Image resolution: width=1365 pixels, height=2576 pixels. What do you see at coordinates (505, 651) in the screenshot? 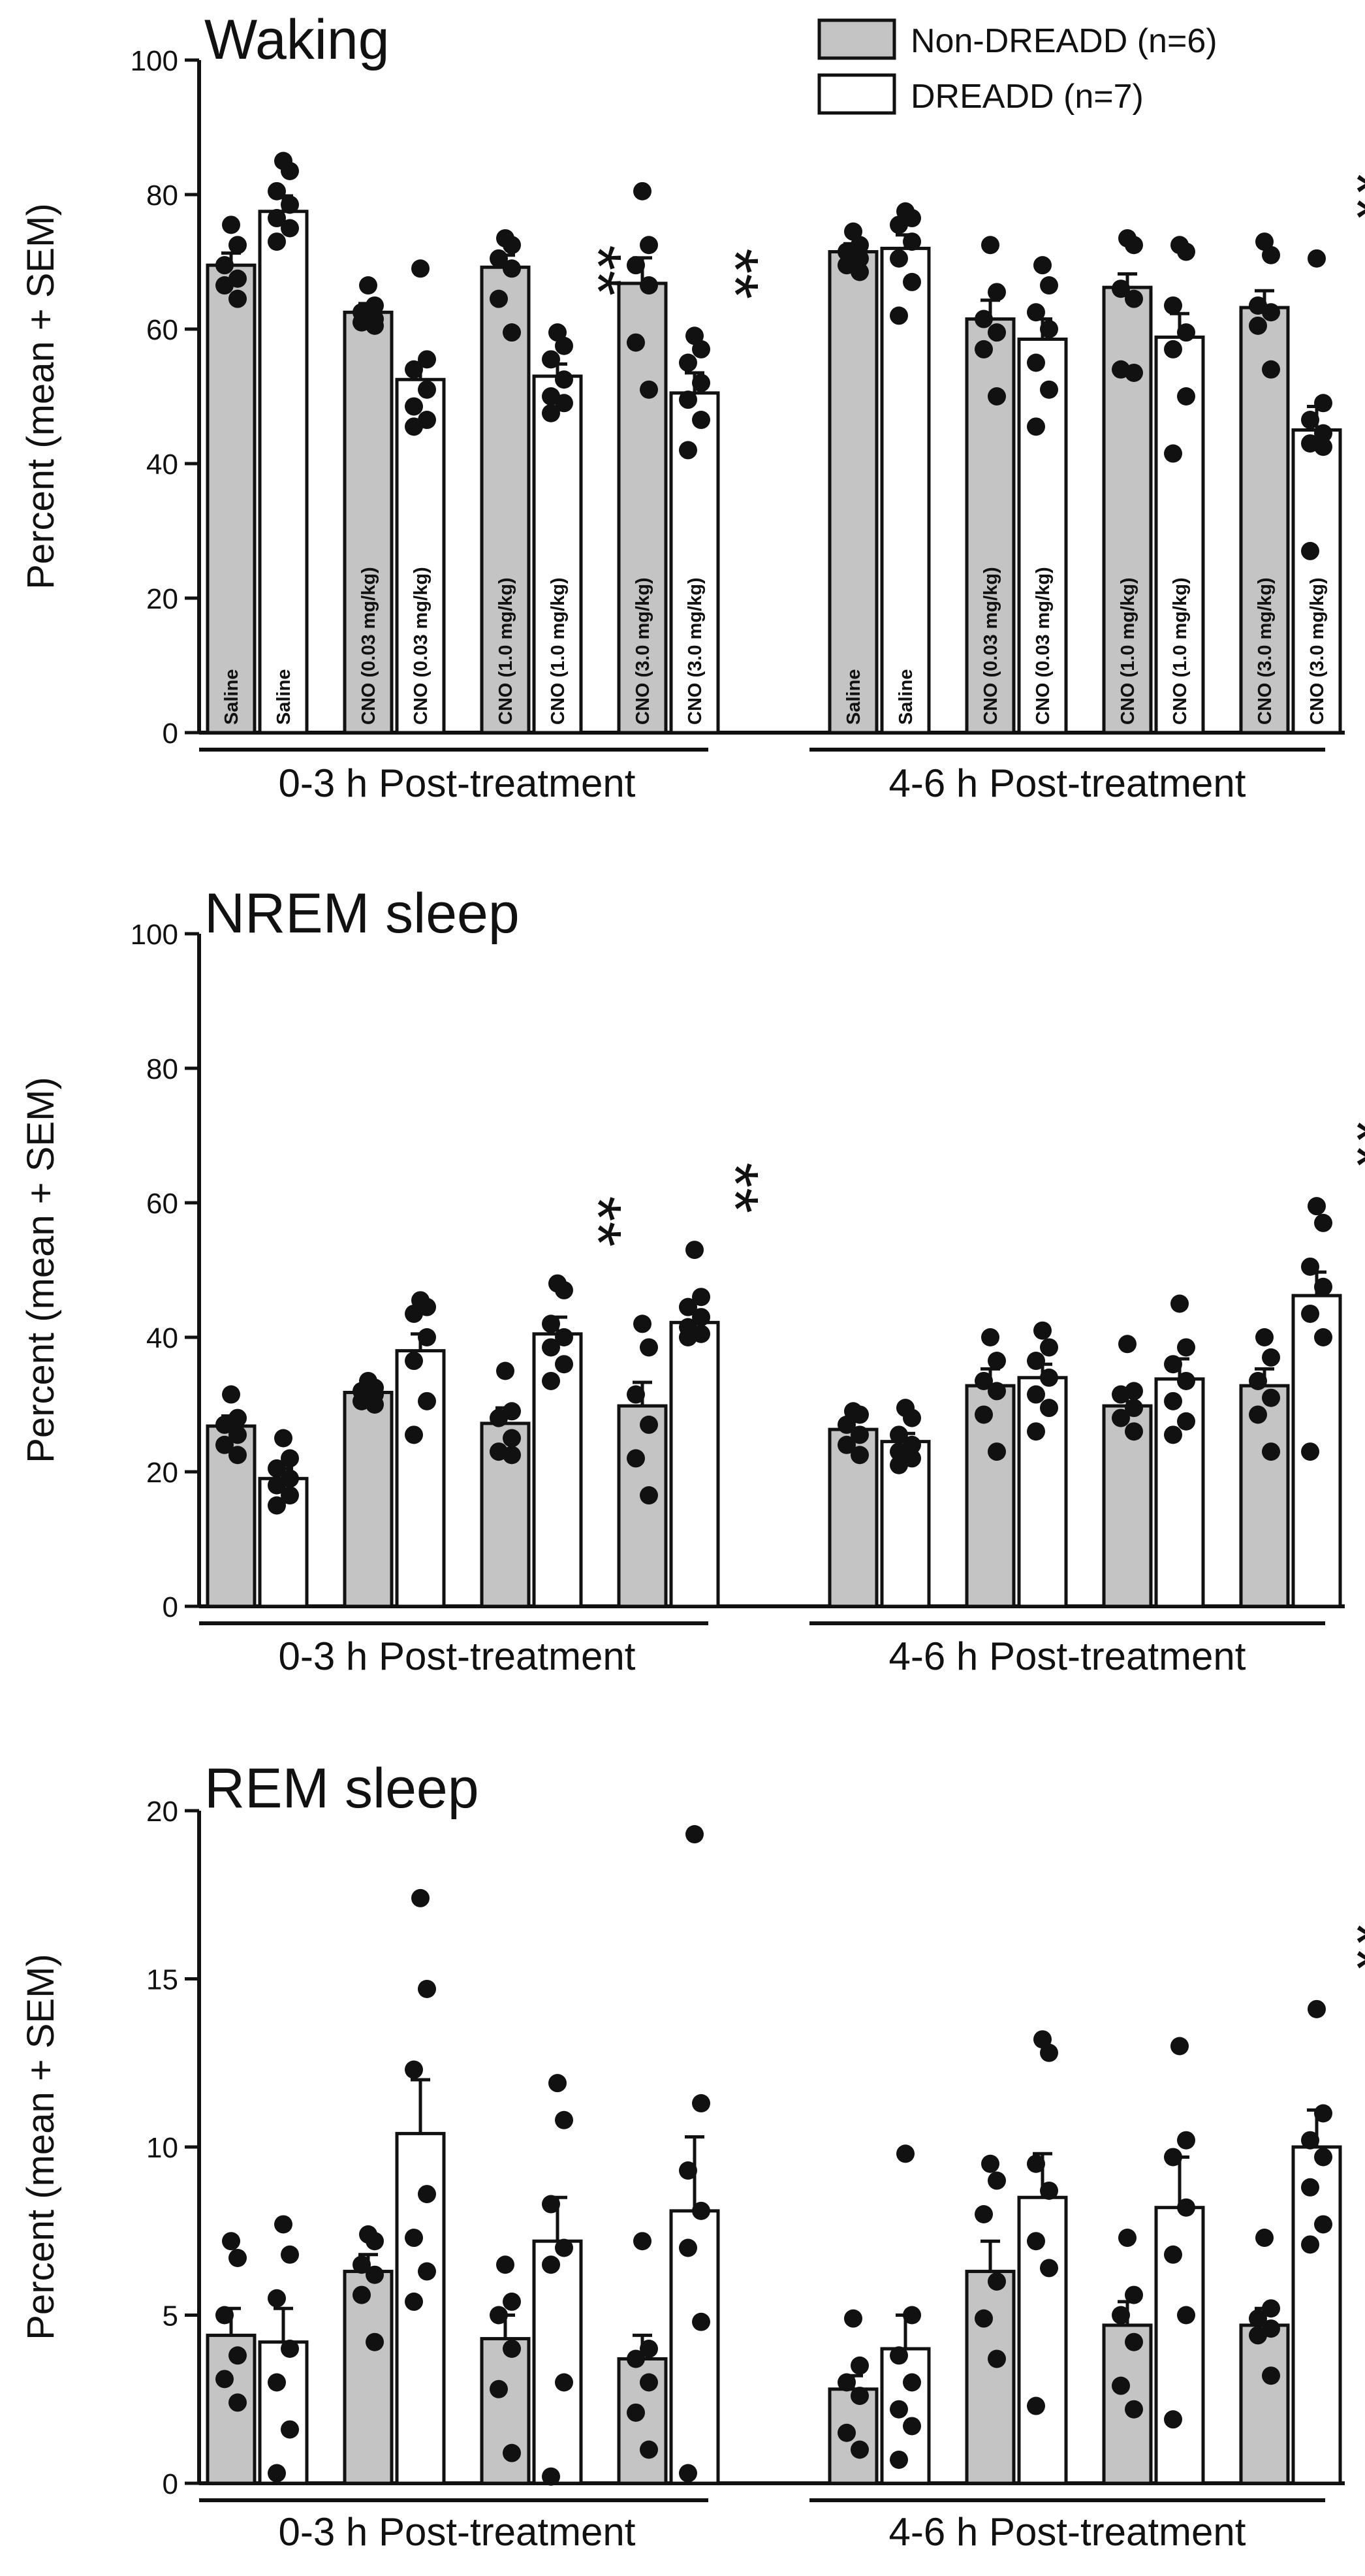
I see `bar-label: CNO (1.0 mg/kg)` at bounding box center [505, 651].